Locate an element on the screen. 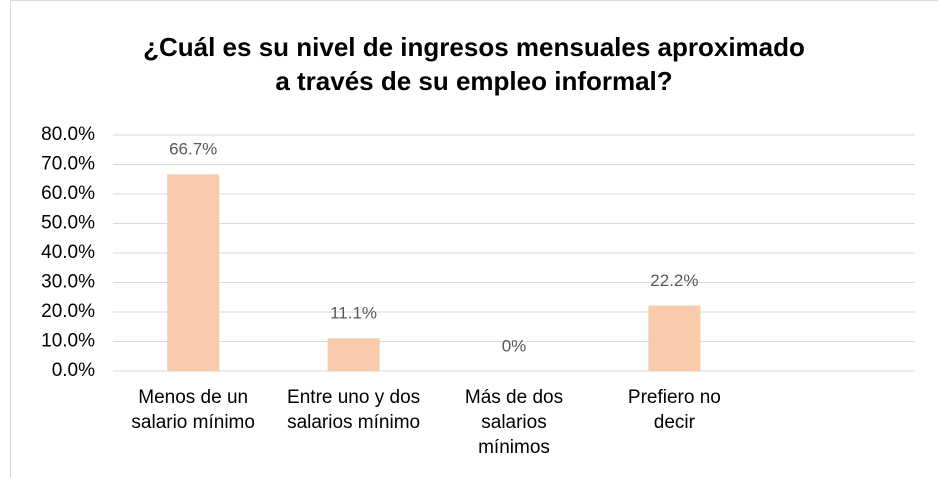 The width and height of the screenshot is (938, 478). y-tick-label: 70.0% is located at coordinates (68, 164).